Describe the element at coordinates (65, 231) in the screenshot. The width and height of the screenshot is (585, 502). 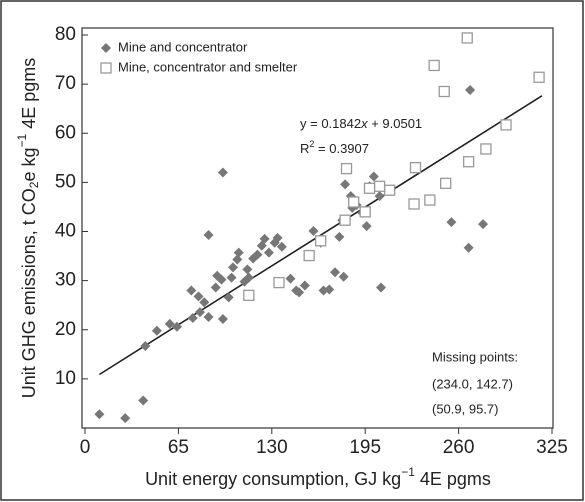
I see `y-tick-label: 40` at that location.